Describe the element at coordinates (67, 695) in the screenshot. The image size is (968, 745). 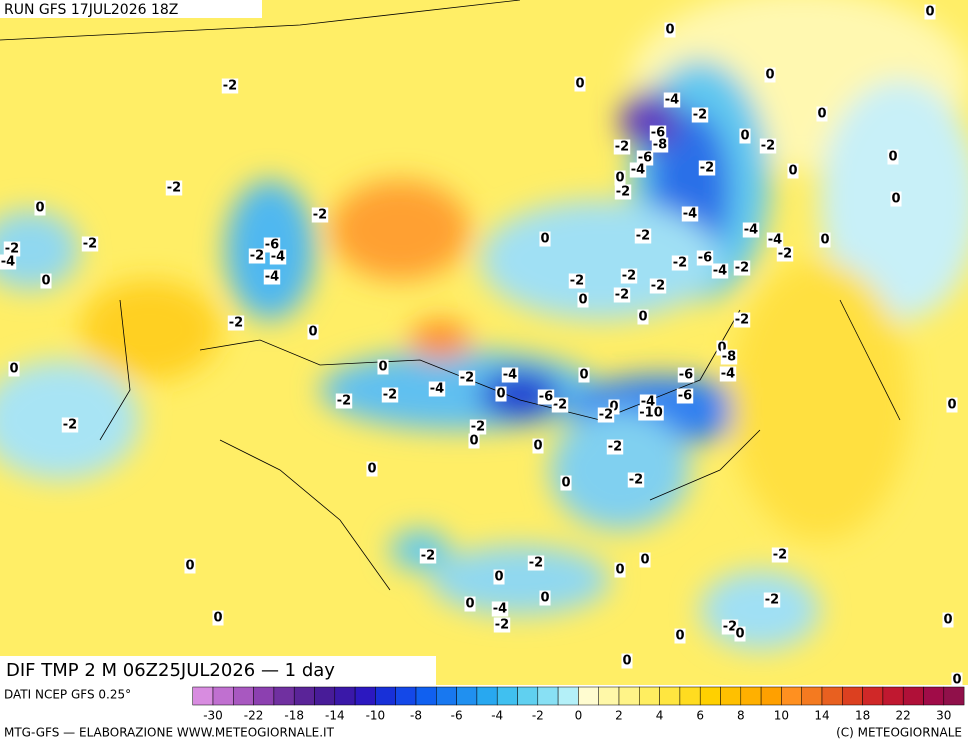
I see `data-source: DATI NCEP GFS 0.25°` at that location.